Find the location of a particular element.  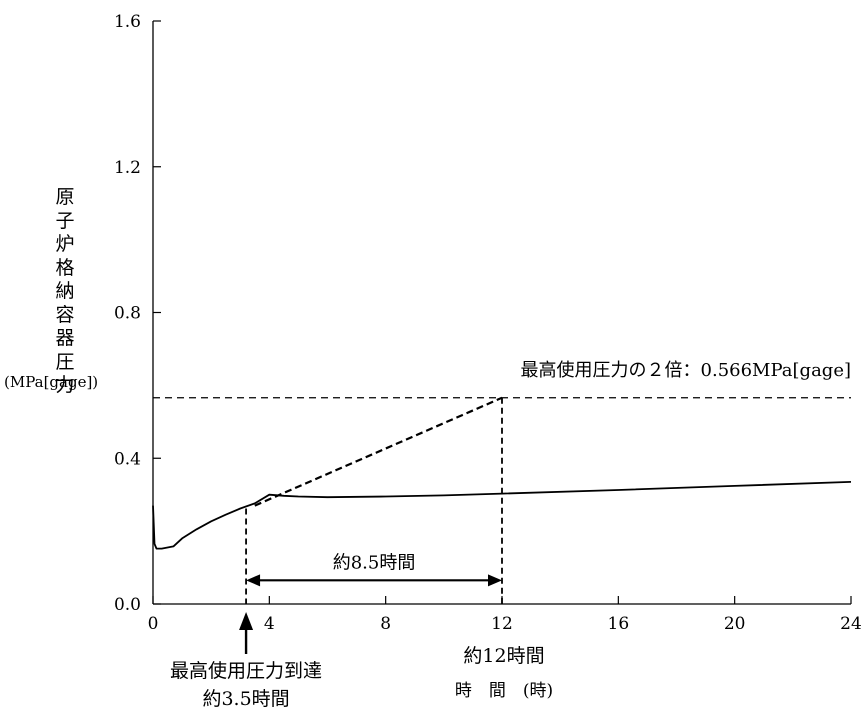

x-tick-label: 8 is located at coordinates (385, 624).